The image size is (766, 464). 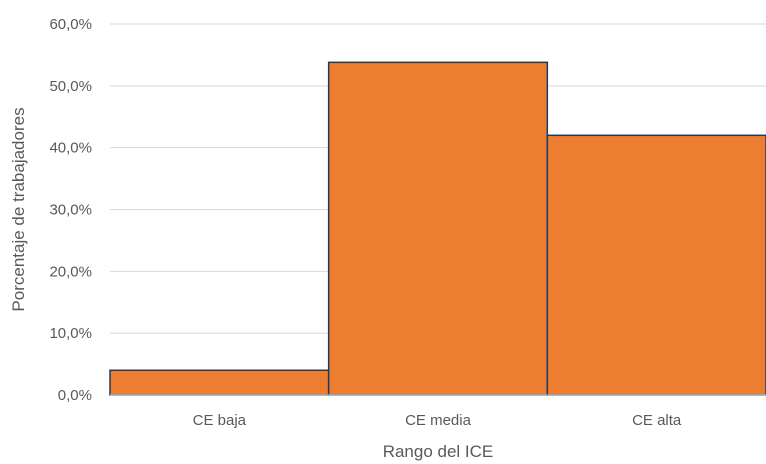 I want to click on y-tick-label: 10,0%, so click(x=70, y=333).